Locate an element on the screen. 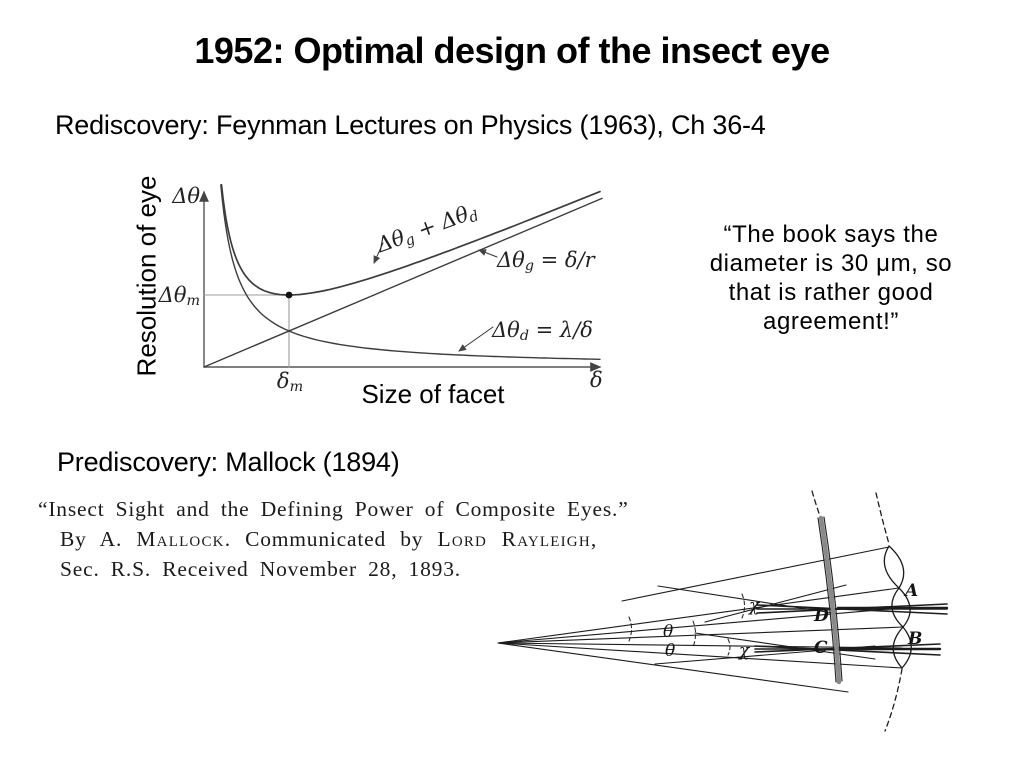 Image resolution: width=1024 pixels, height=768 pixels. angle-arcs is located at coordinates (686, 624).